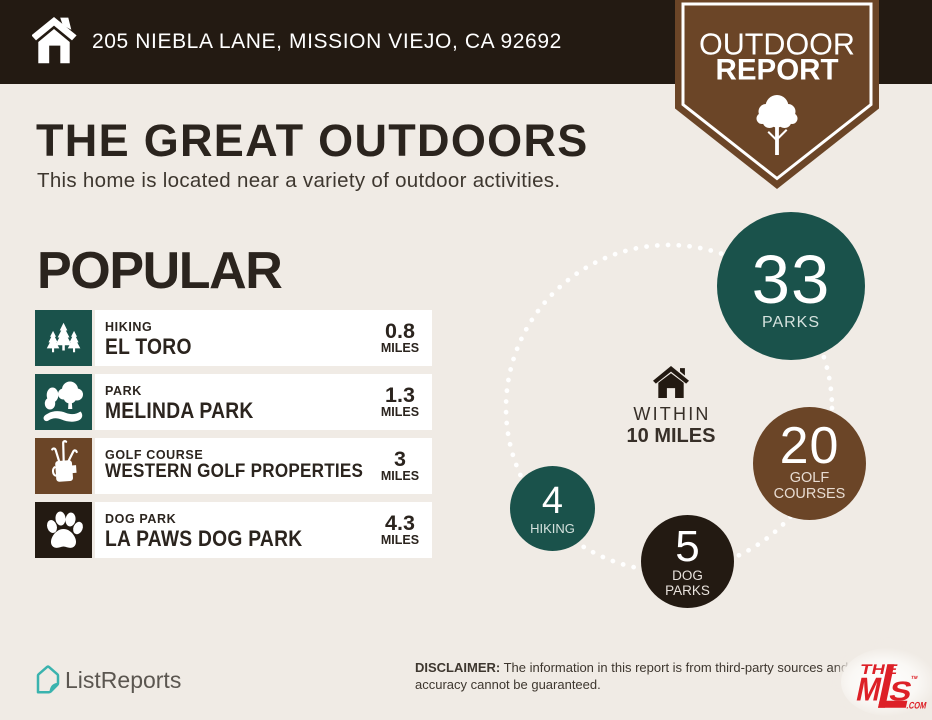 The width and height of the screenshot is (932, 720). I want to click on svg-text: TM, so click(915, 677).